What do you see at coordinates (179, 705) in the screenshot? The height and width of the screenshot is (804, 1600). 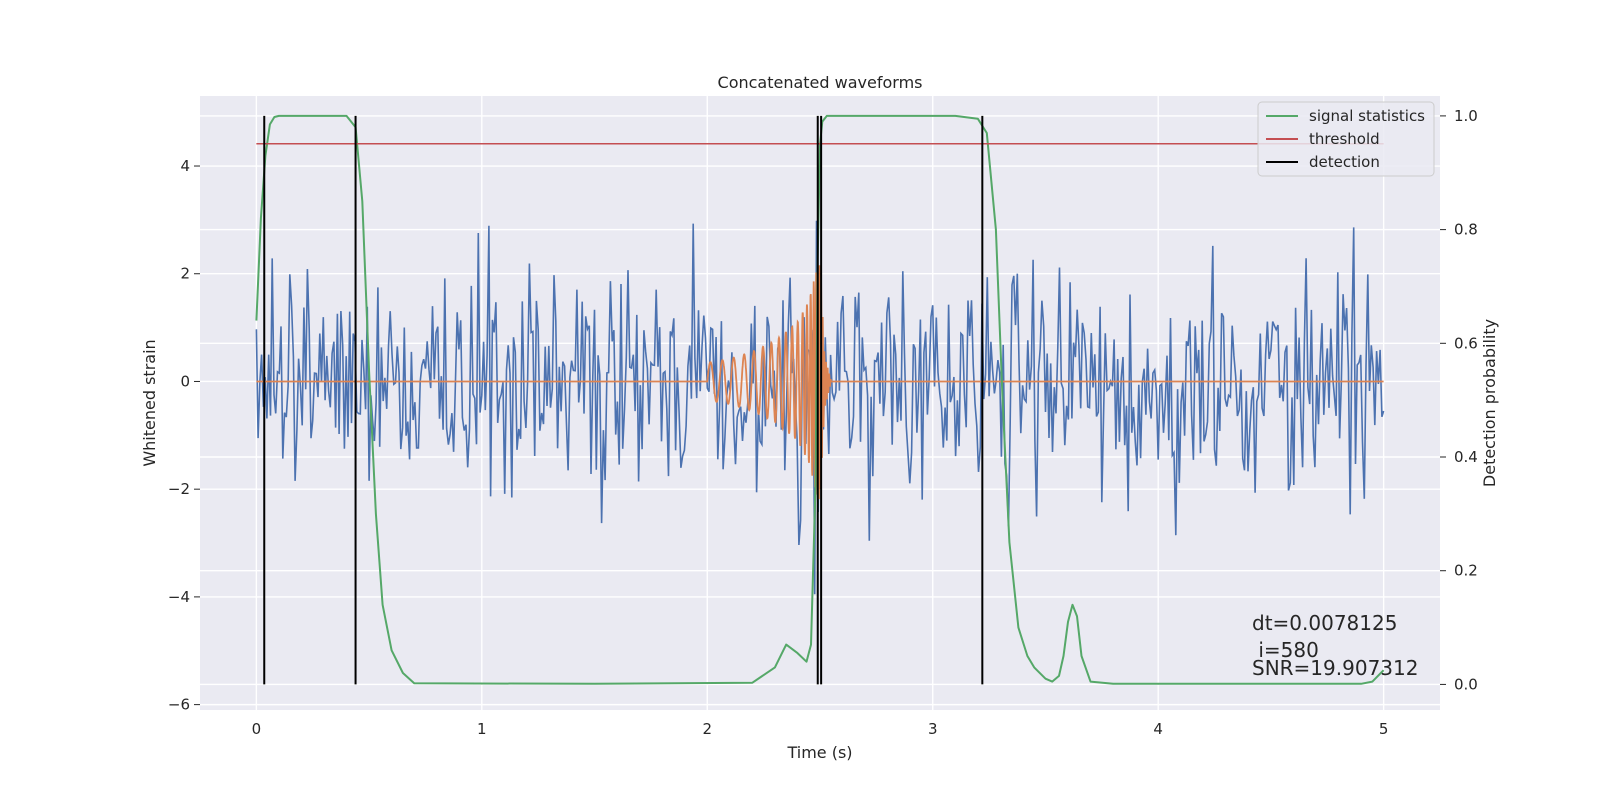 I see `y-tick-label: −6` at bounding box center [179, 705].